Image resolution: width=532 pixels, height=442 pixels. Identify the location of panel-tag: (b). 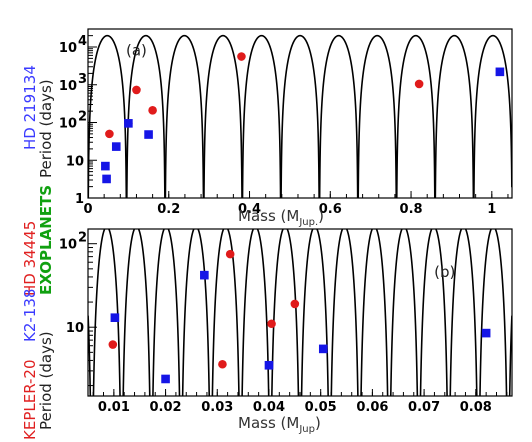
(444, 272).